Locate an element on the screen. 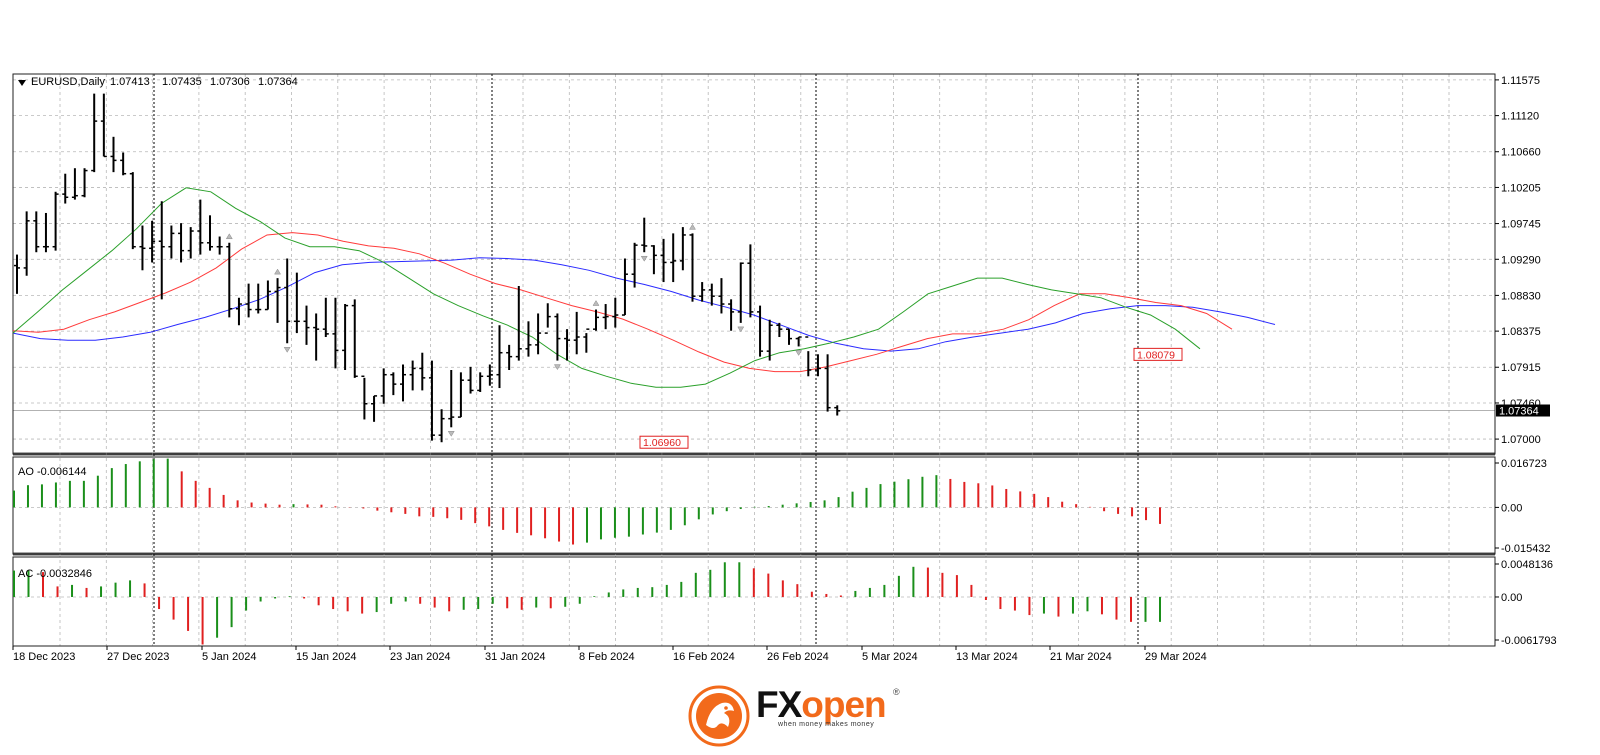 The width and height of the screenshot is (1600, 755). price-tick-label: 1.09290 is located at coordinates (1521, 260).